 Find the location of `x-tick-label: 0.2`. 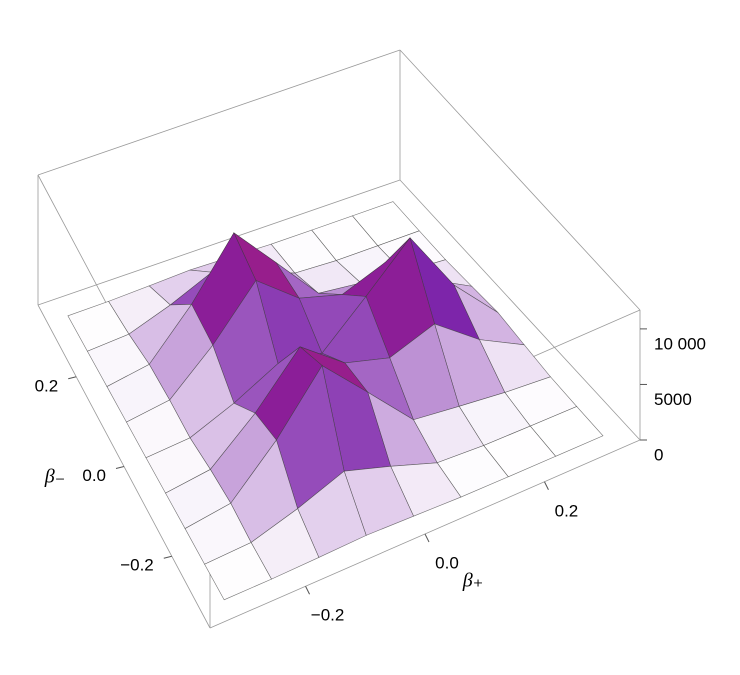

x-tick-label: 0.2 is located at coordinates (567, 510).